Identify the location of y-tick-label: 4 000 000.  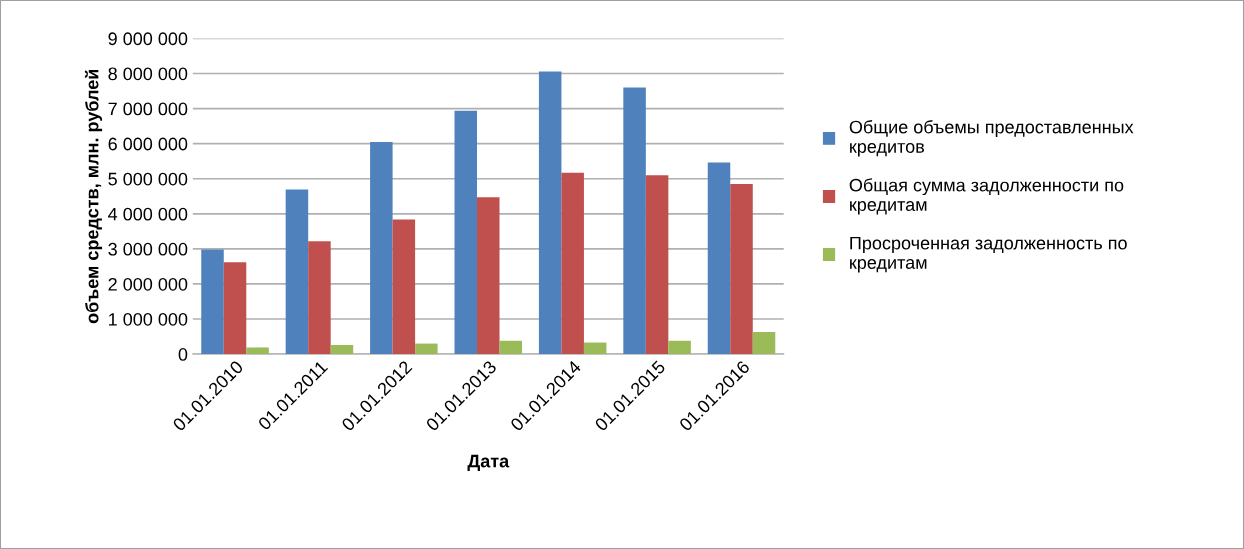
(148, 214).